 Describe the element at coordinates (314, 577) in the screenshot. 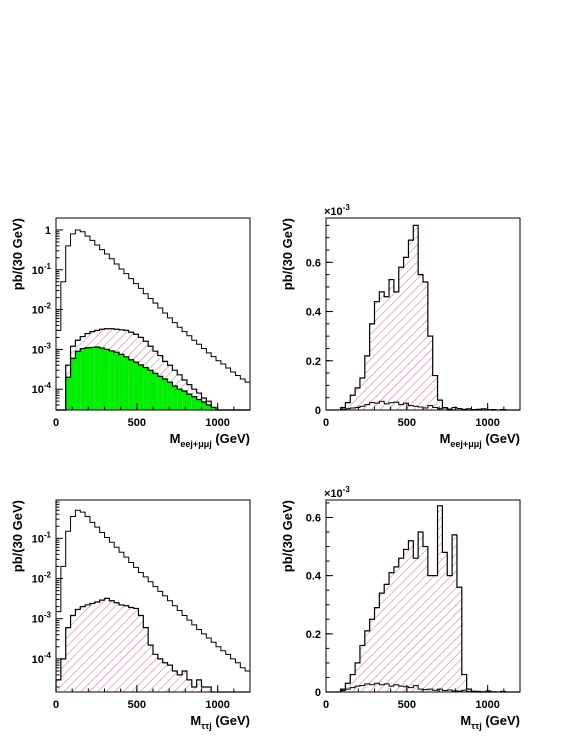

I see `y-tick-label-bottom-right: 0.4` at that location.